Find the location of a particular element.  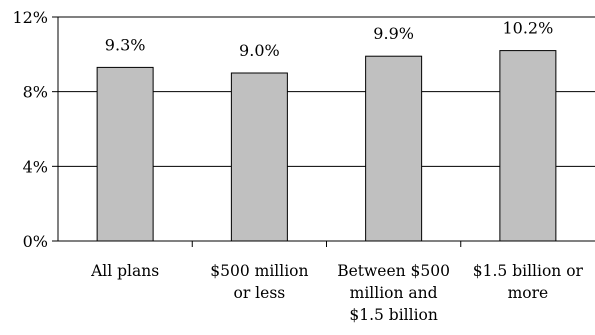

y-tick-label-4: 4% is located at coordinates (35, 166).